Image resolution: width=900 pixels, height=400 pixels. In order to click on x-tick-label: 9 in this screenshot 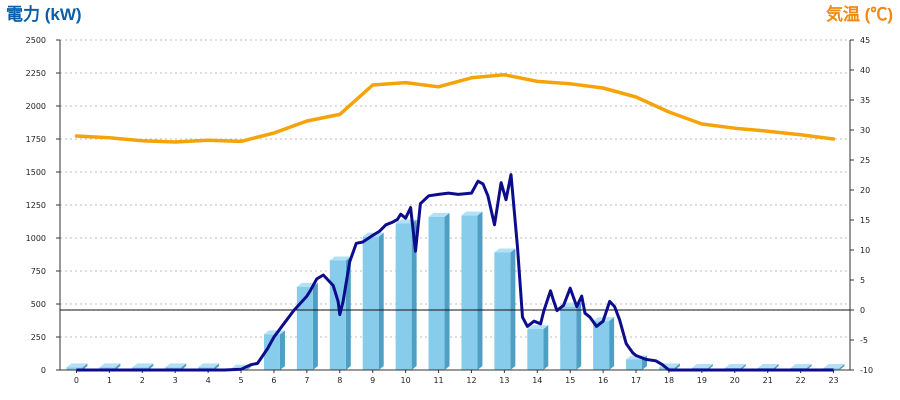, I will do `click(372, 380)`.